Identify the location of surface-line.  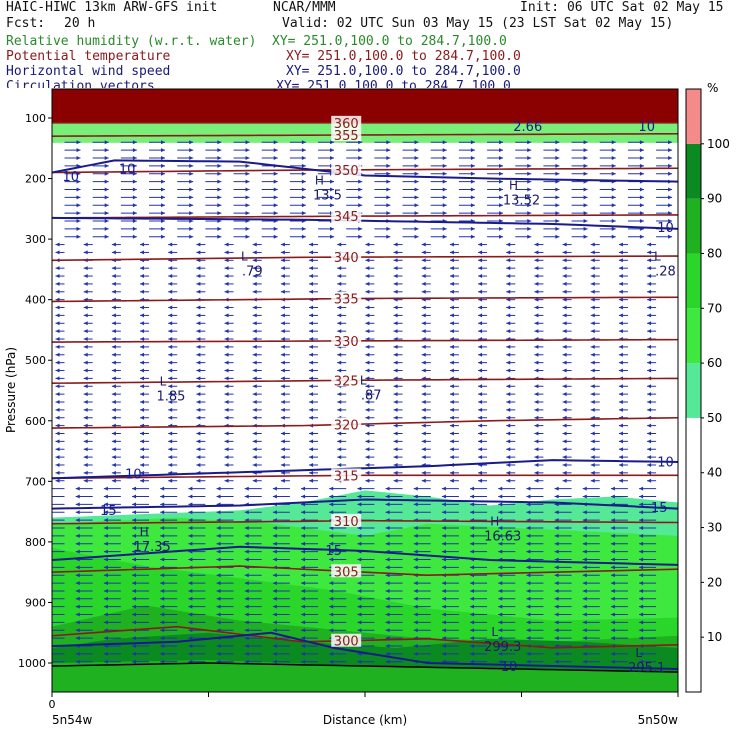
(365, 667).